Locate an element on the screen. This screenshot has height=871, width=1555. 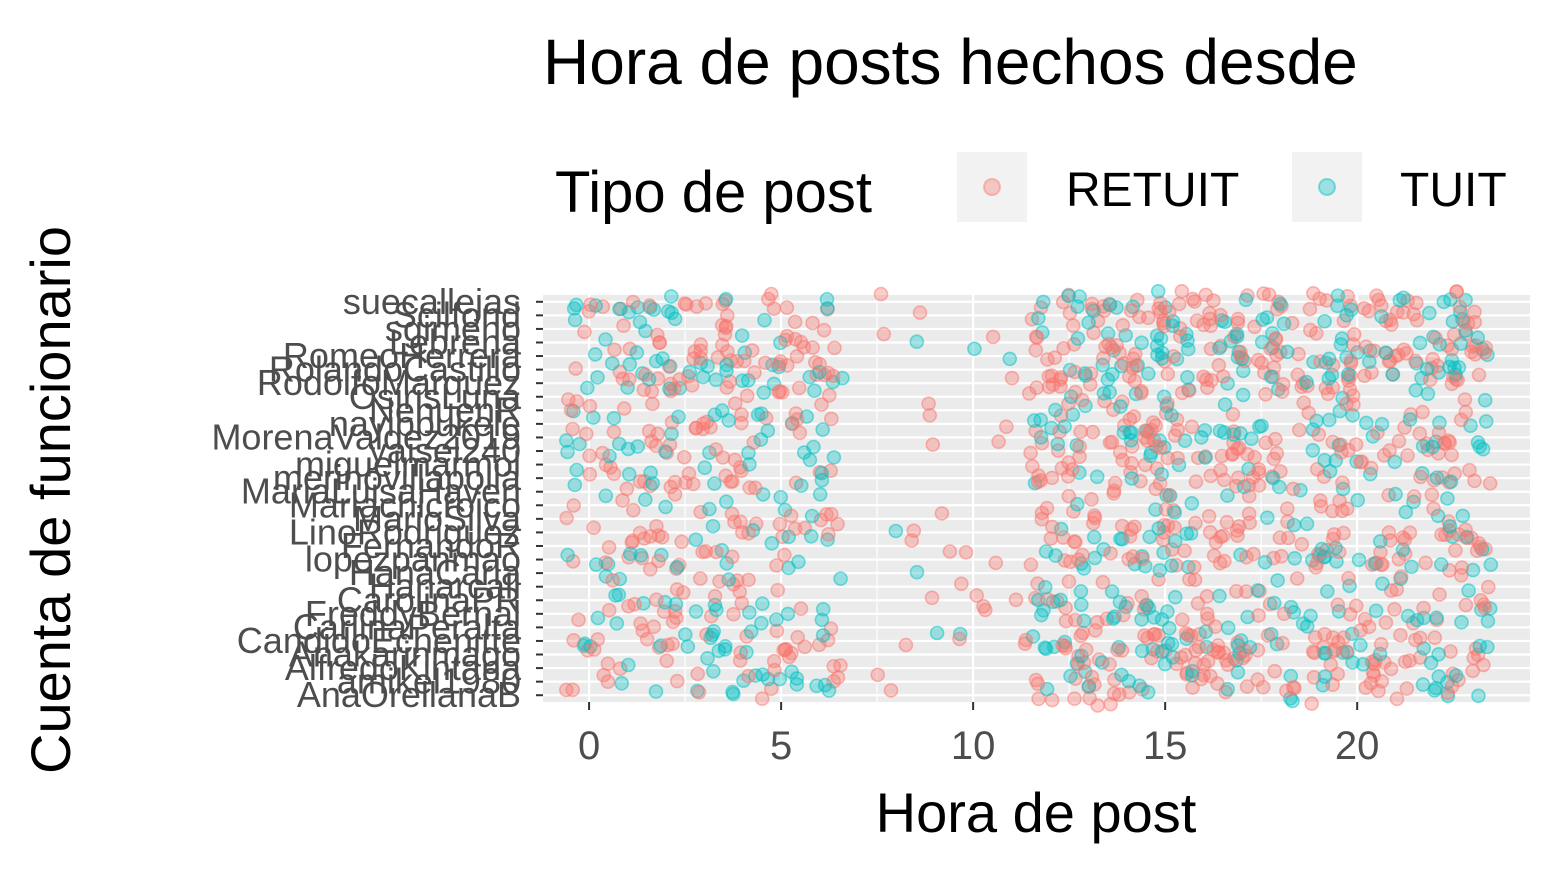
y-tick-label: AnaOrellanaB is located at coordinates (409, 694).